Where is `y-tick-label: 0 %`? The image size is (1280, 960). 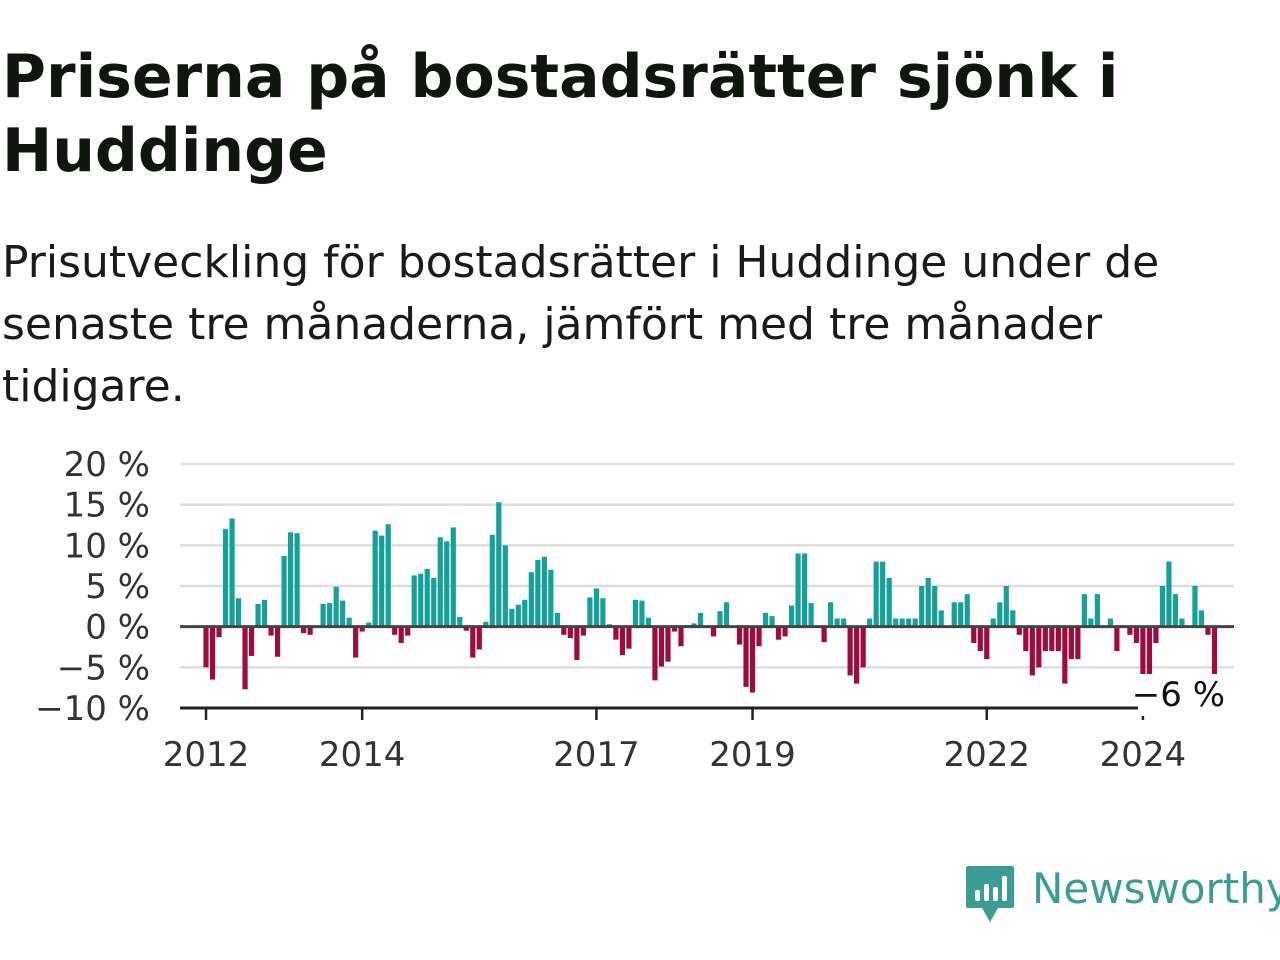
y-tick-label: 0 % is located at coordinates (117, 628).